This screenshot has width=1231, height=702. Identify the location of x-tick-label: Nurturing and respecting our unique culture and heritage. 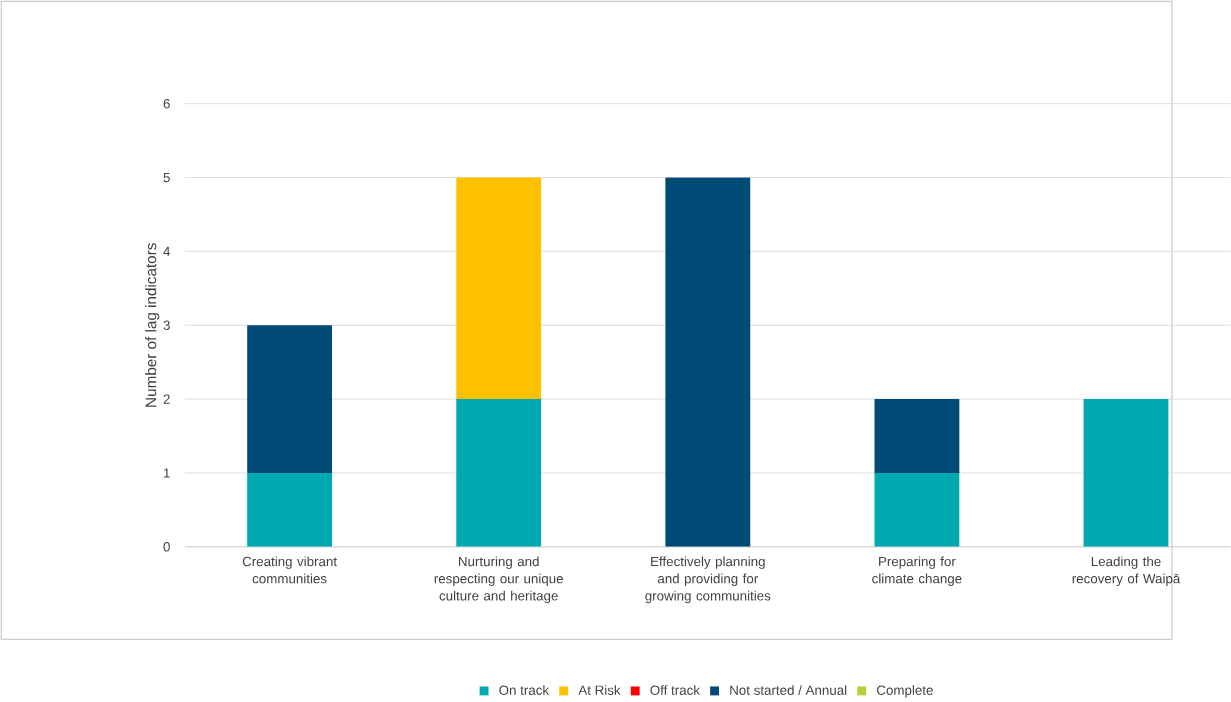
(498, 580).